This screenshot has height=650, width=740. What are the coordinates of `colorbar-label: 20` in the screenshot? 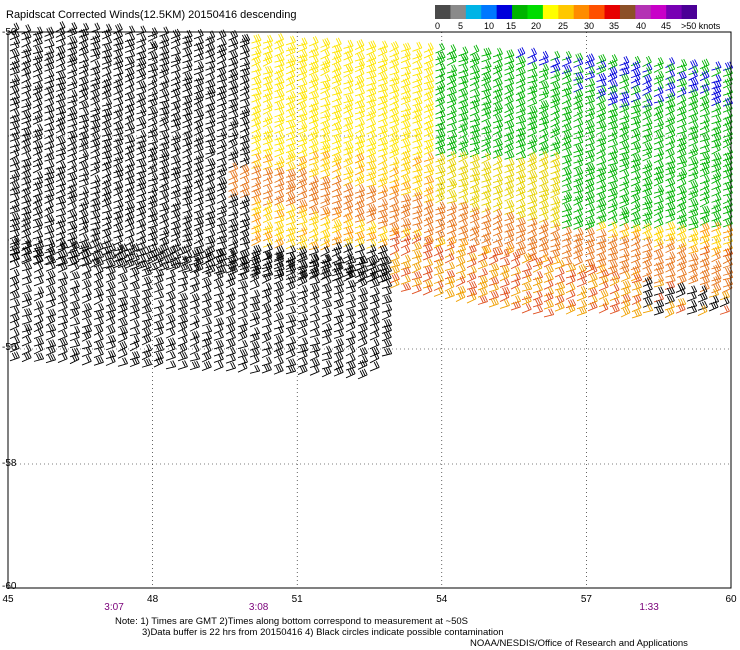 It's located at (536, 26).